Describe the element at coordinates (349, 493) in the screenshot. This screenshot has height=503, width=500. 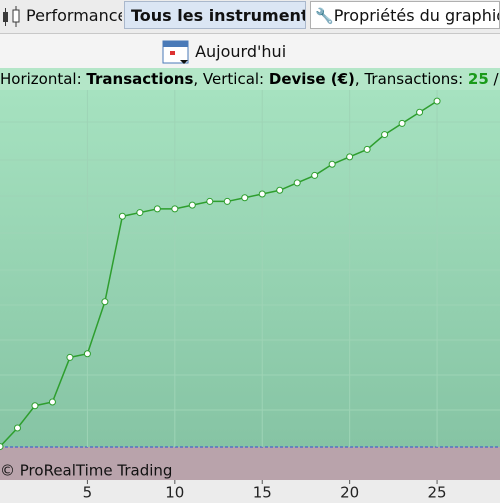
I see `x-tick-label: 20` at that location.